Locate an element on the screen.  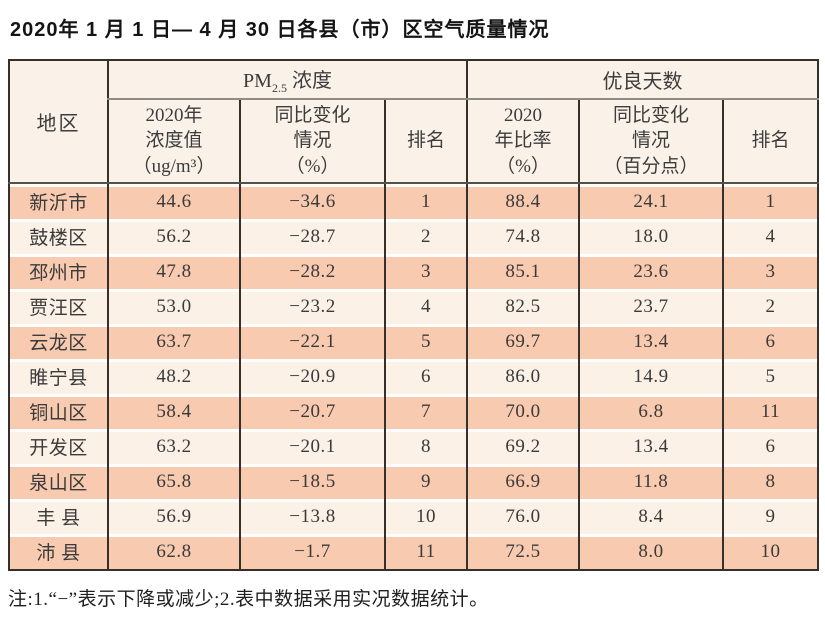
gd-change-cell: 24.1 is located at coordinates (651, 201).